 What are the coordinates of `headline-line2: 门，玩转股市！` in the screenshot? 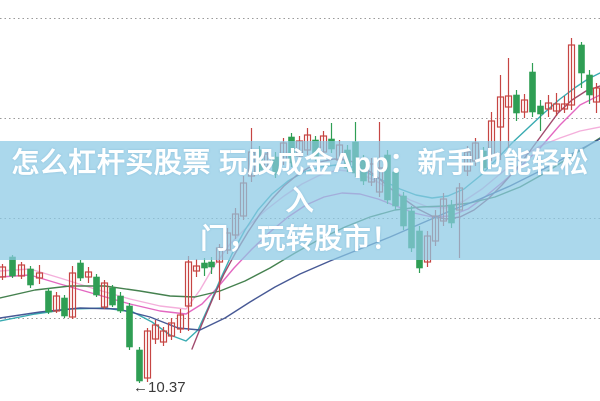 It's located at (300, 238).